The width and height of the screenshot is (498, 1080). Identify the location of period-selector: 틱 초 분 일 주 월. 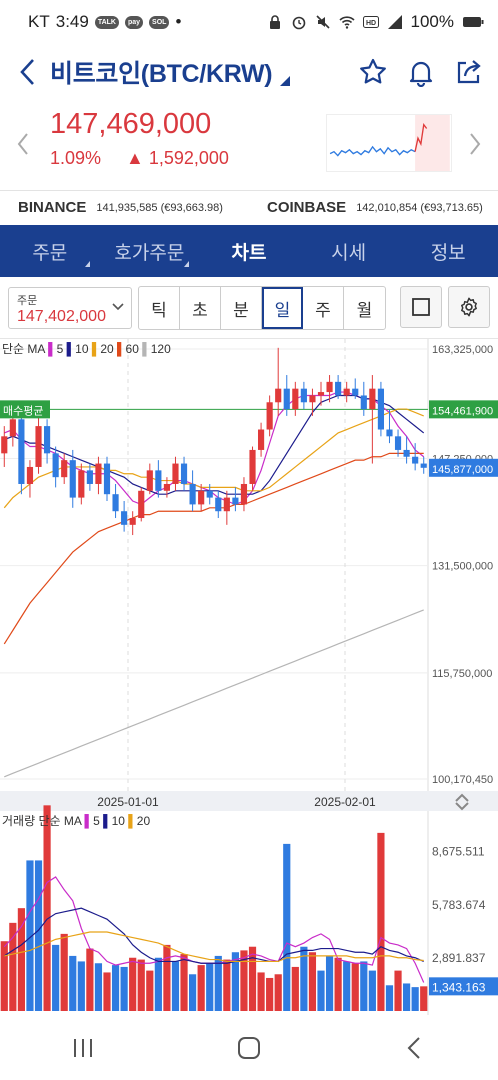
(262, 308).